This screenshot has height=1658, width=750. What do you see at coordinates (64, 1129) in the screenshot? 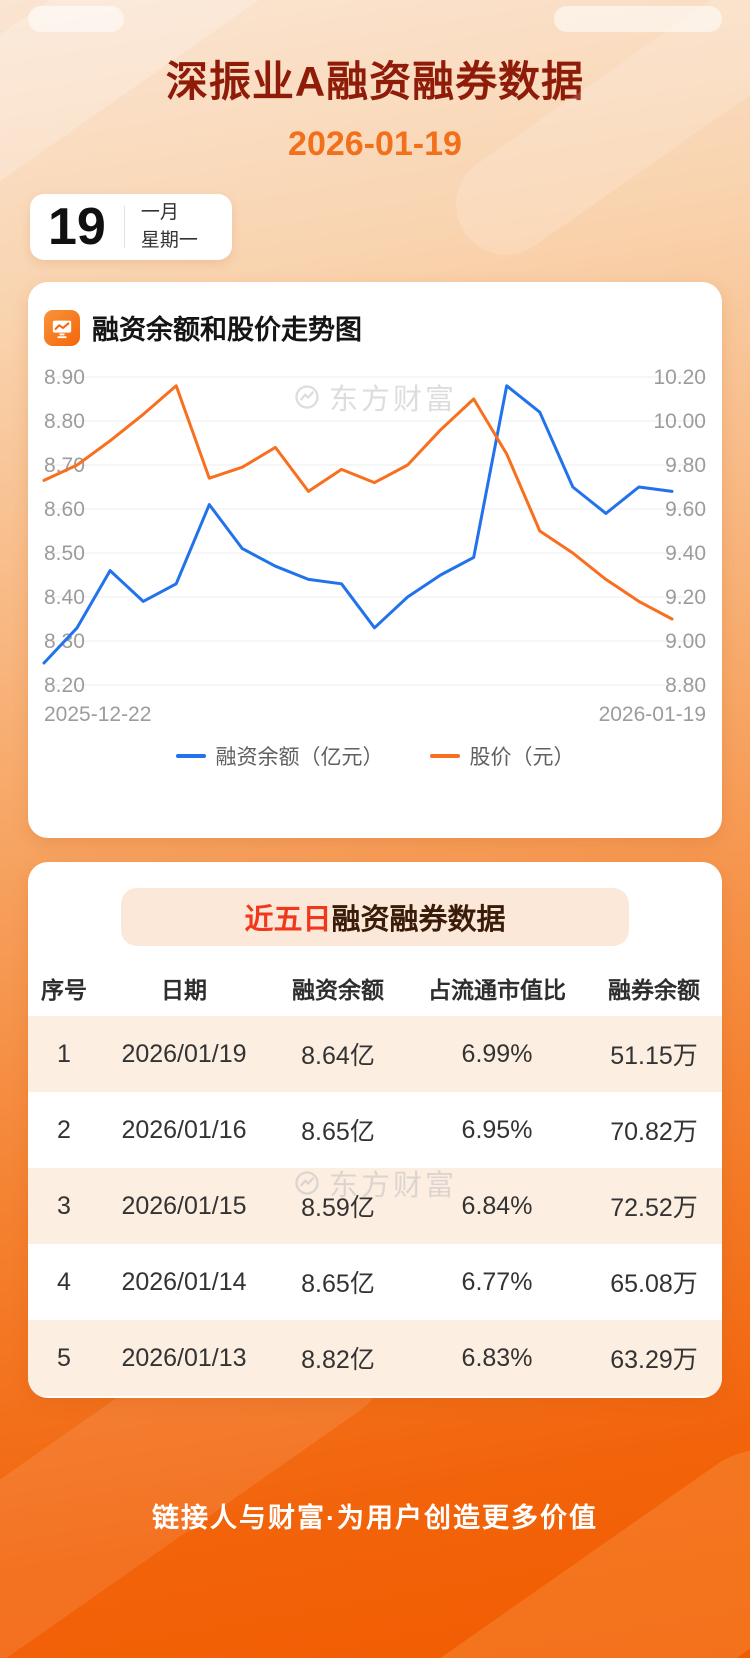
I see `table-cell: 2` at bounding box center [64, 1129].